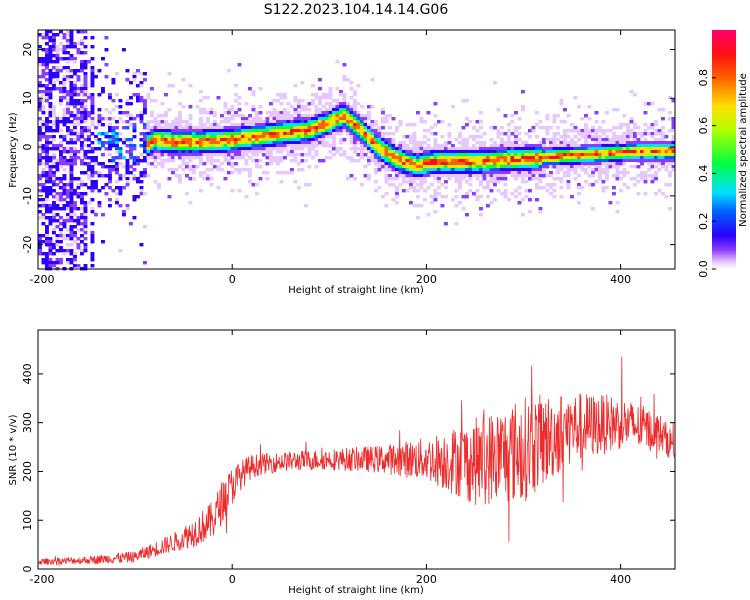 The height and width of the screenshot is (600, 750). I want to click on colorbar-tick-label: 0.4, so click(703, 174).